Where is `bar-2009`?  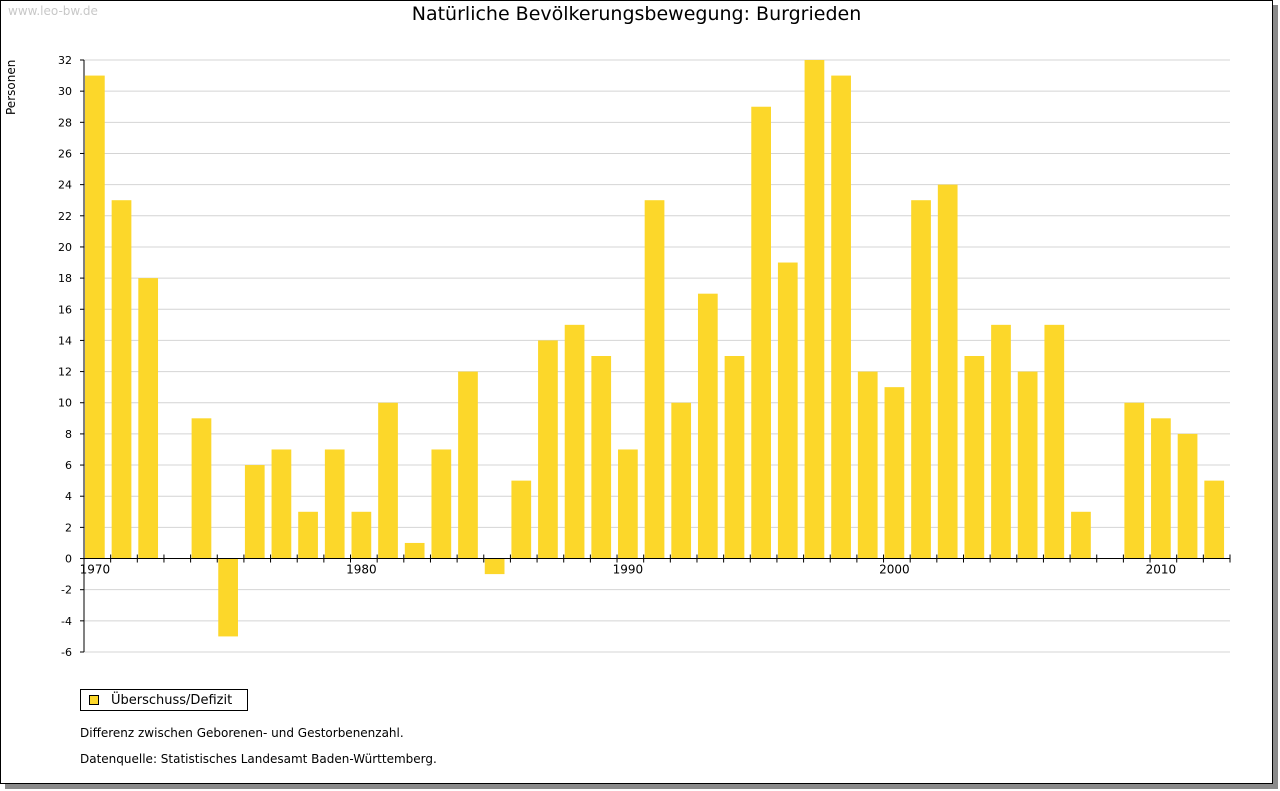
bar-2009 is located at coordinates (1134, 480).